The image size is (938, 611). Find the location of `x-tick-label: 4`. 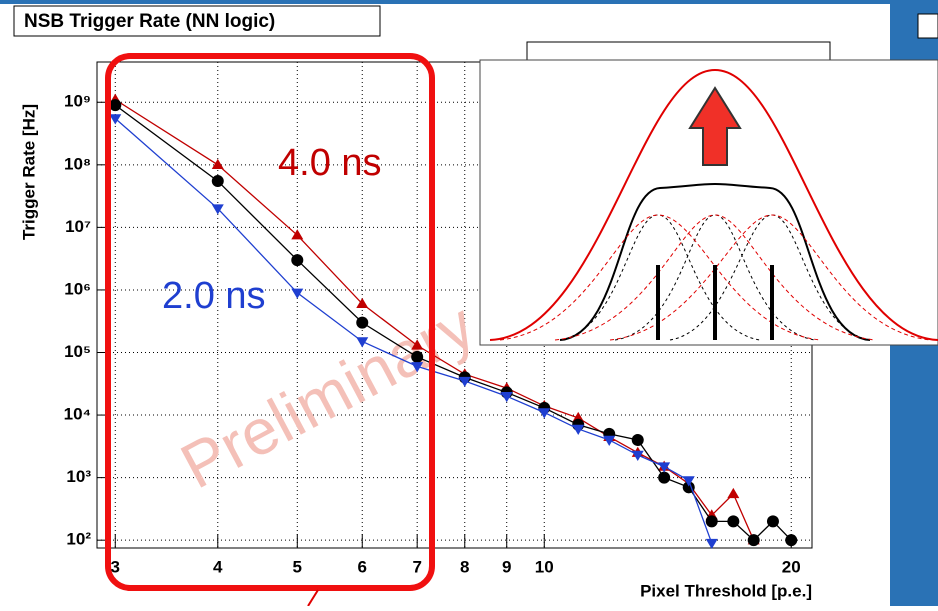

x-tick-label: 4 is located at coordinates (218, 566).